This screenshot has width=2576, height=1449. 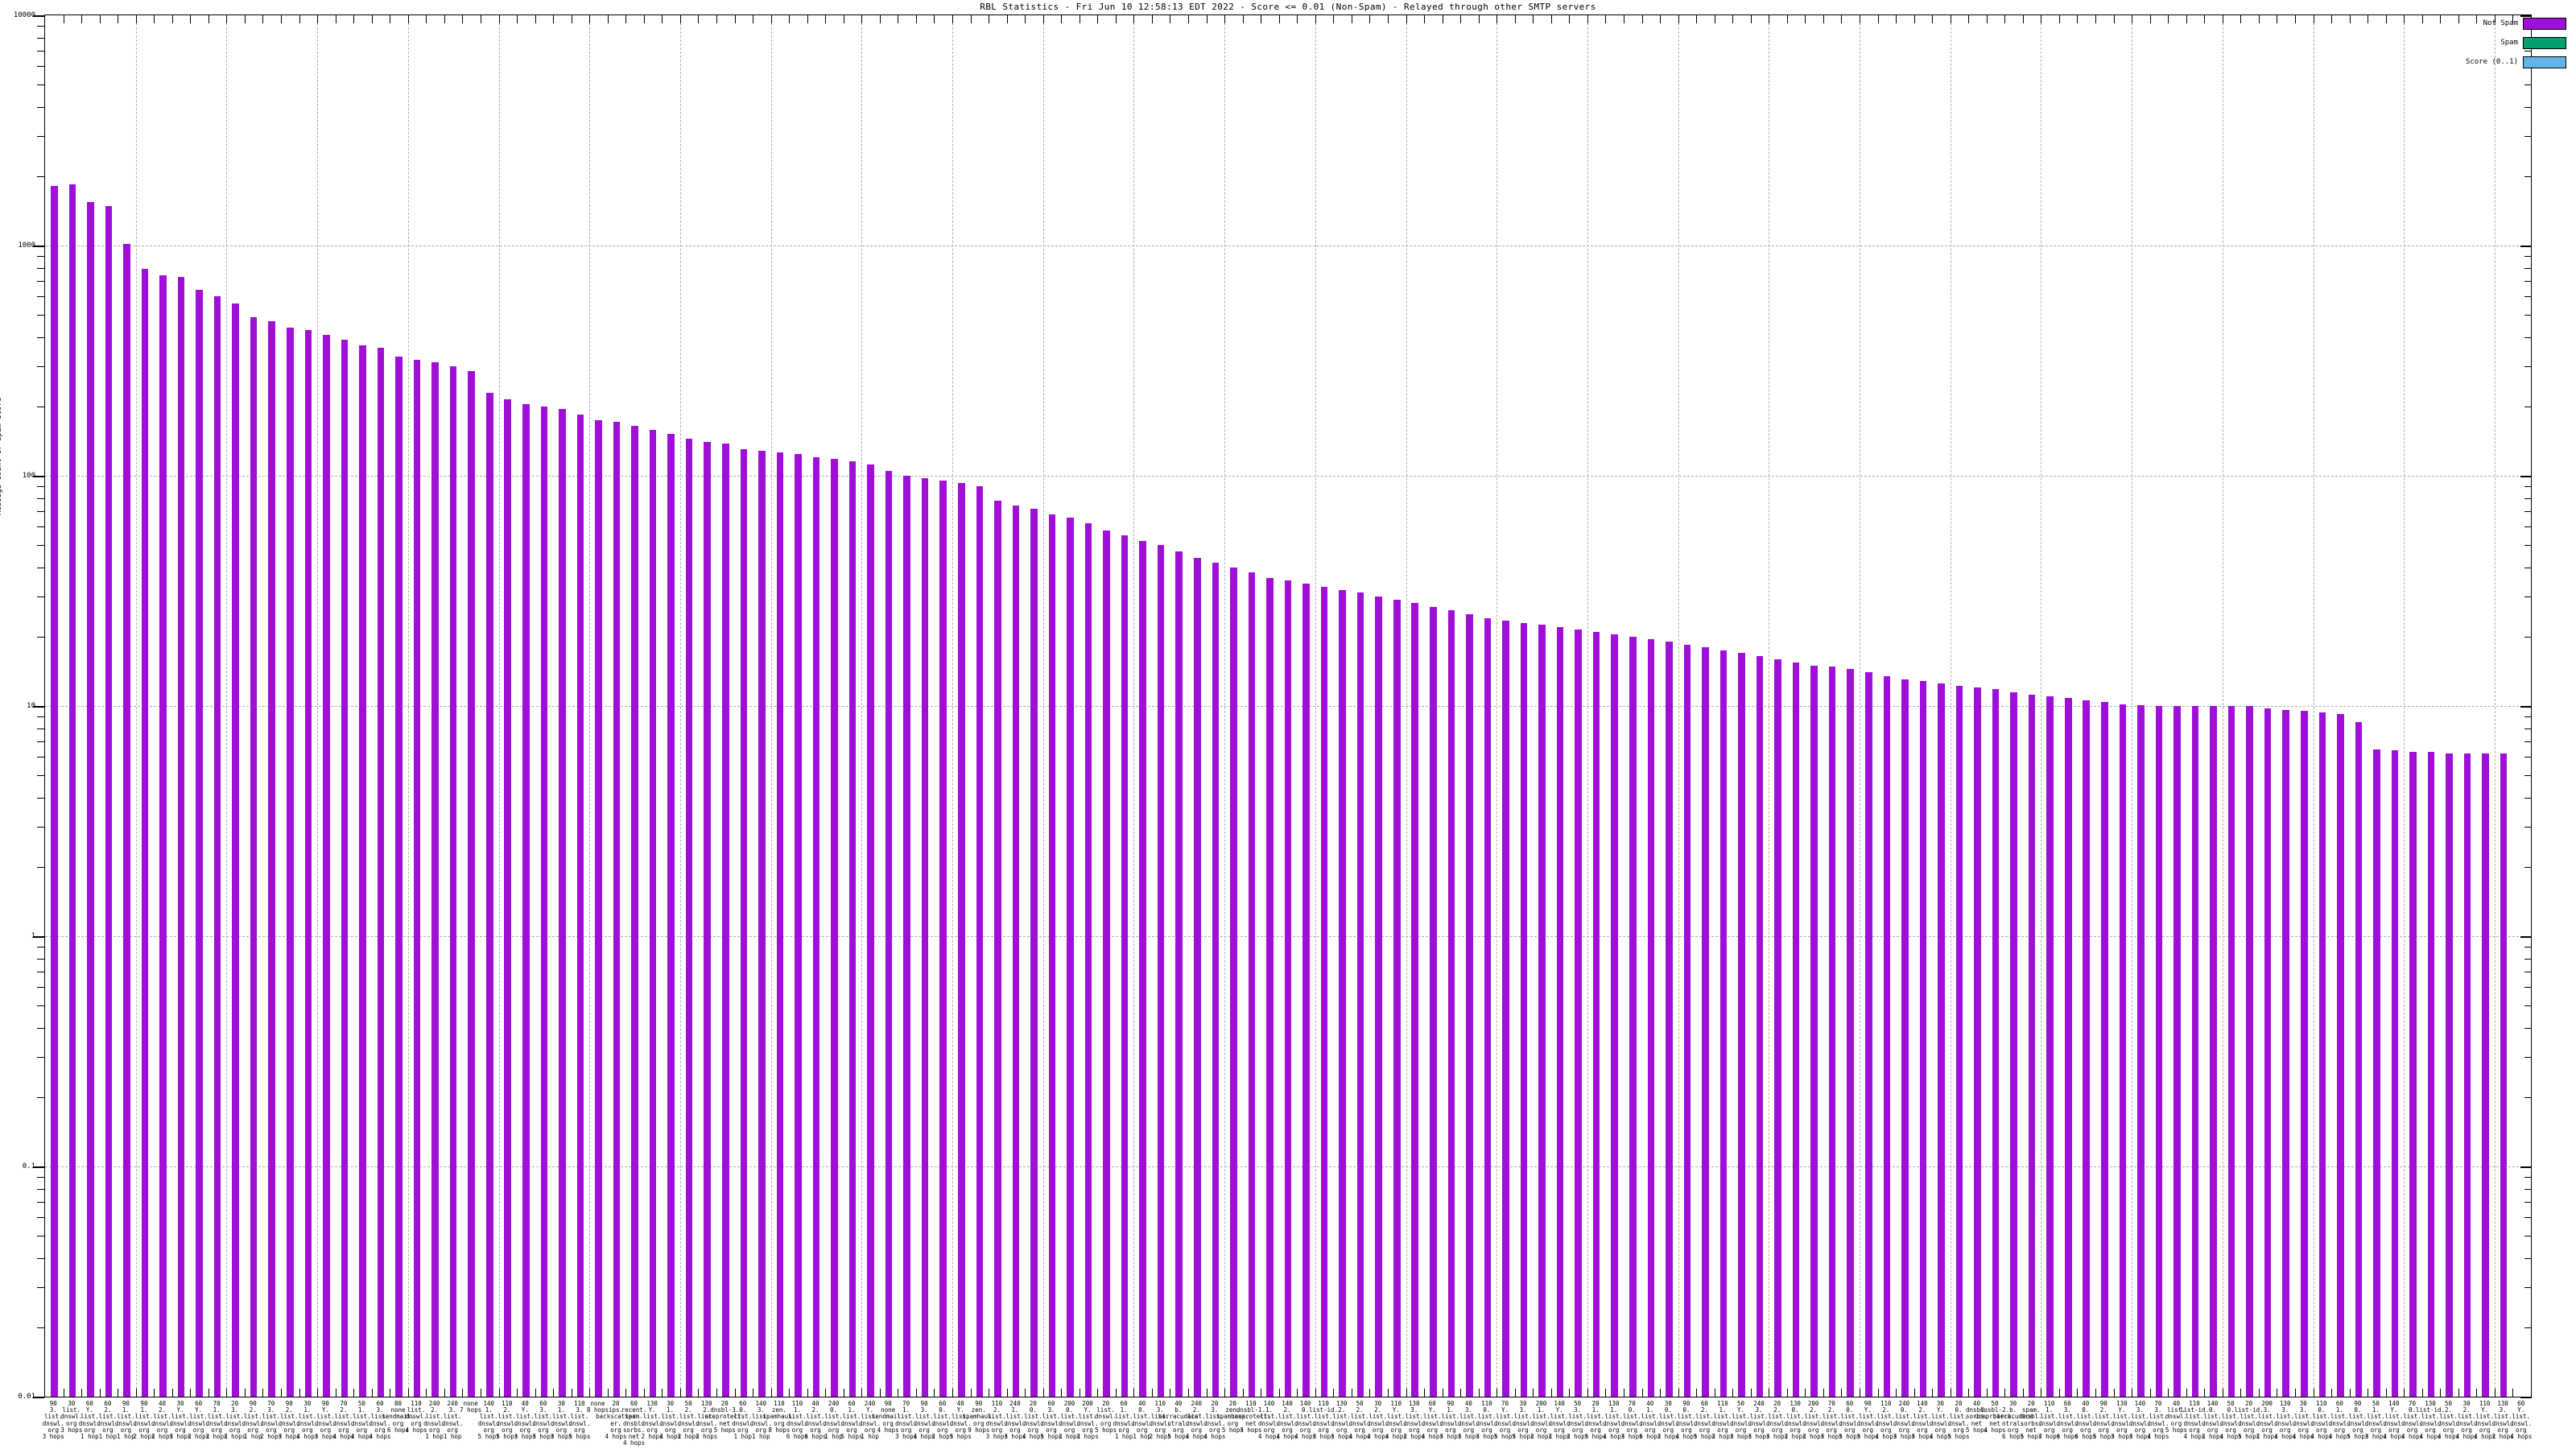 What do you see at coordinates (2491, 42) in the screenshot?
I see `legend-item: Spam` at bounding box center [2491, 42].